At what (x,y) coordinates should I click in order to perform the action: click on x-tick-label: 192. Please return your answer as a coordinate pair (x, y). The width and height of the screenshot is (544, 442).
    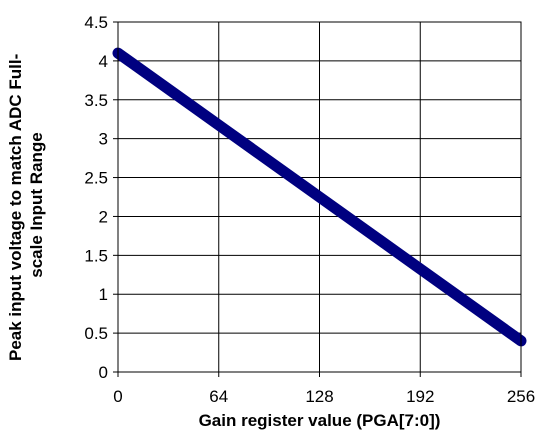
    Looking at the image, I should click on (420, 396).